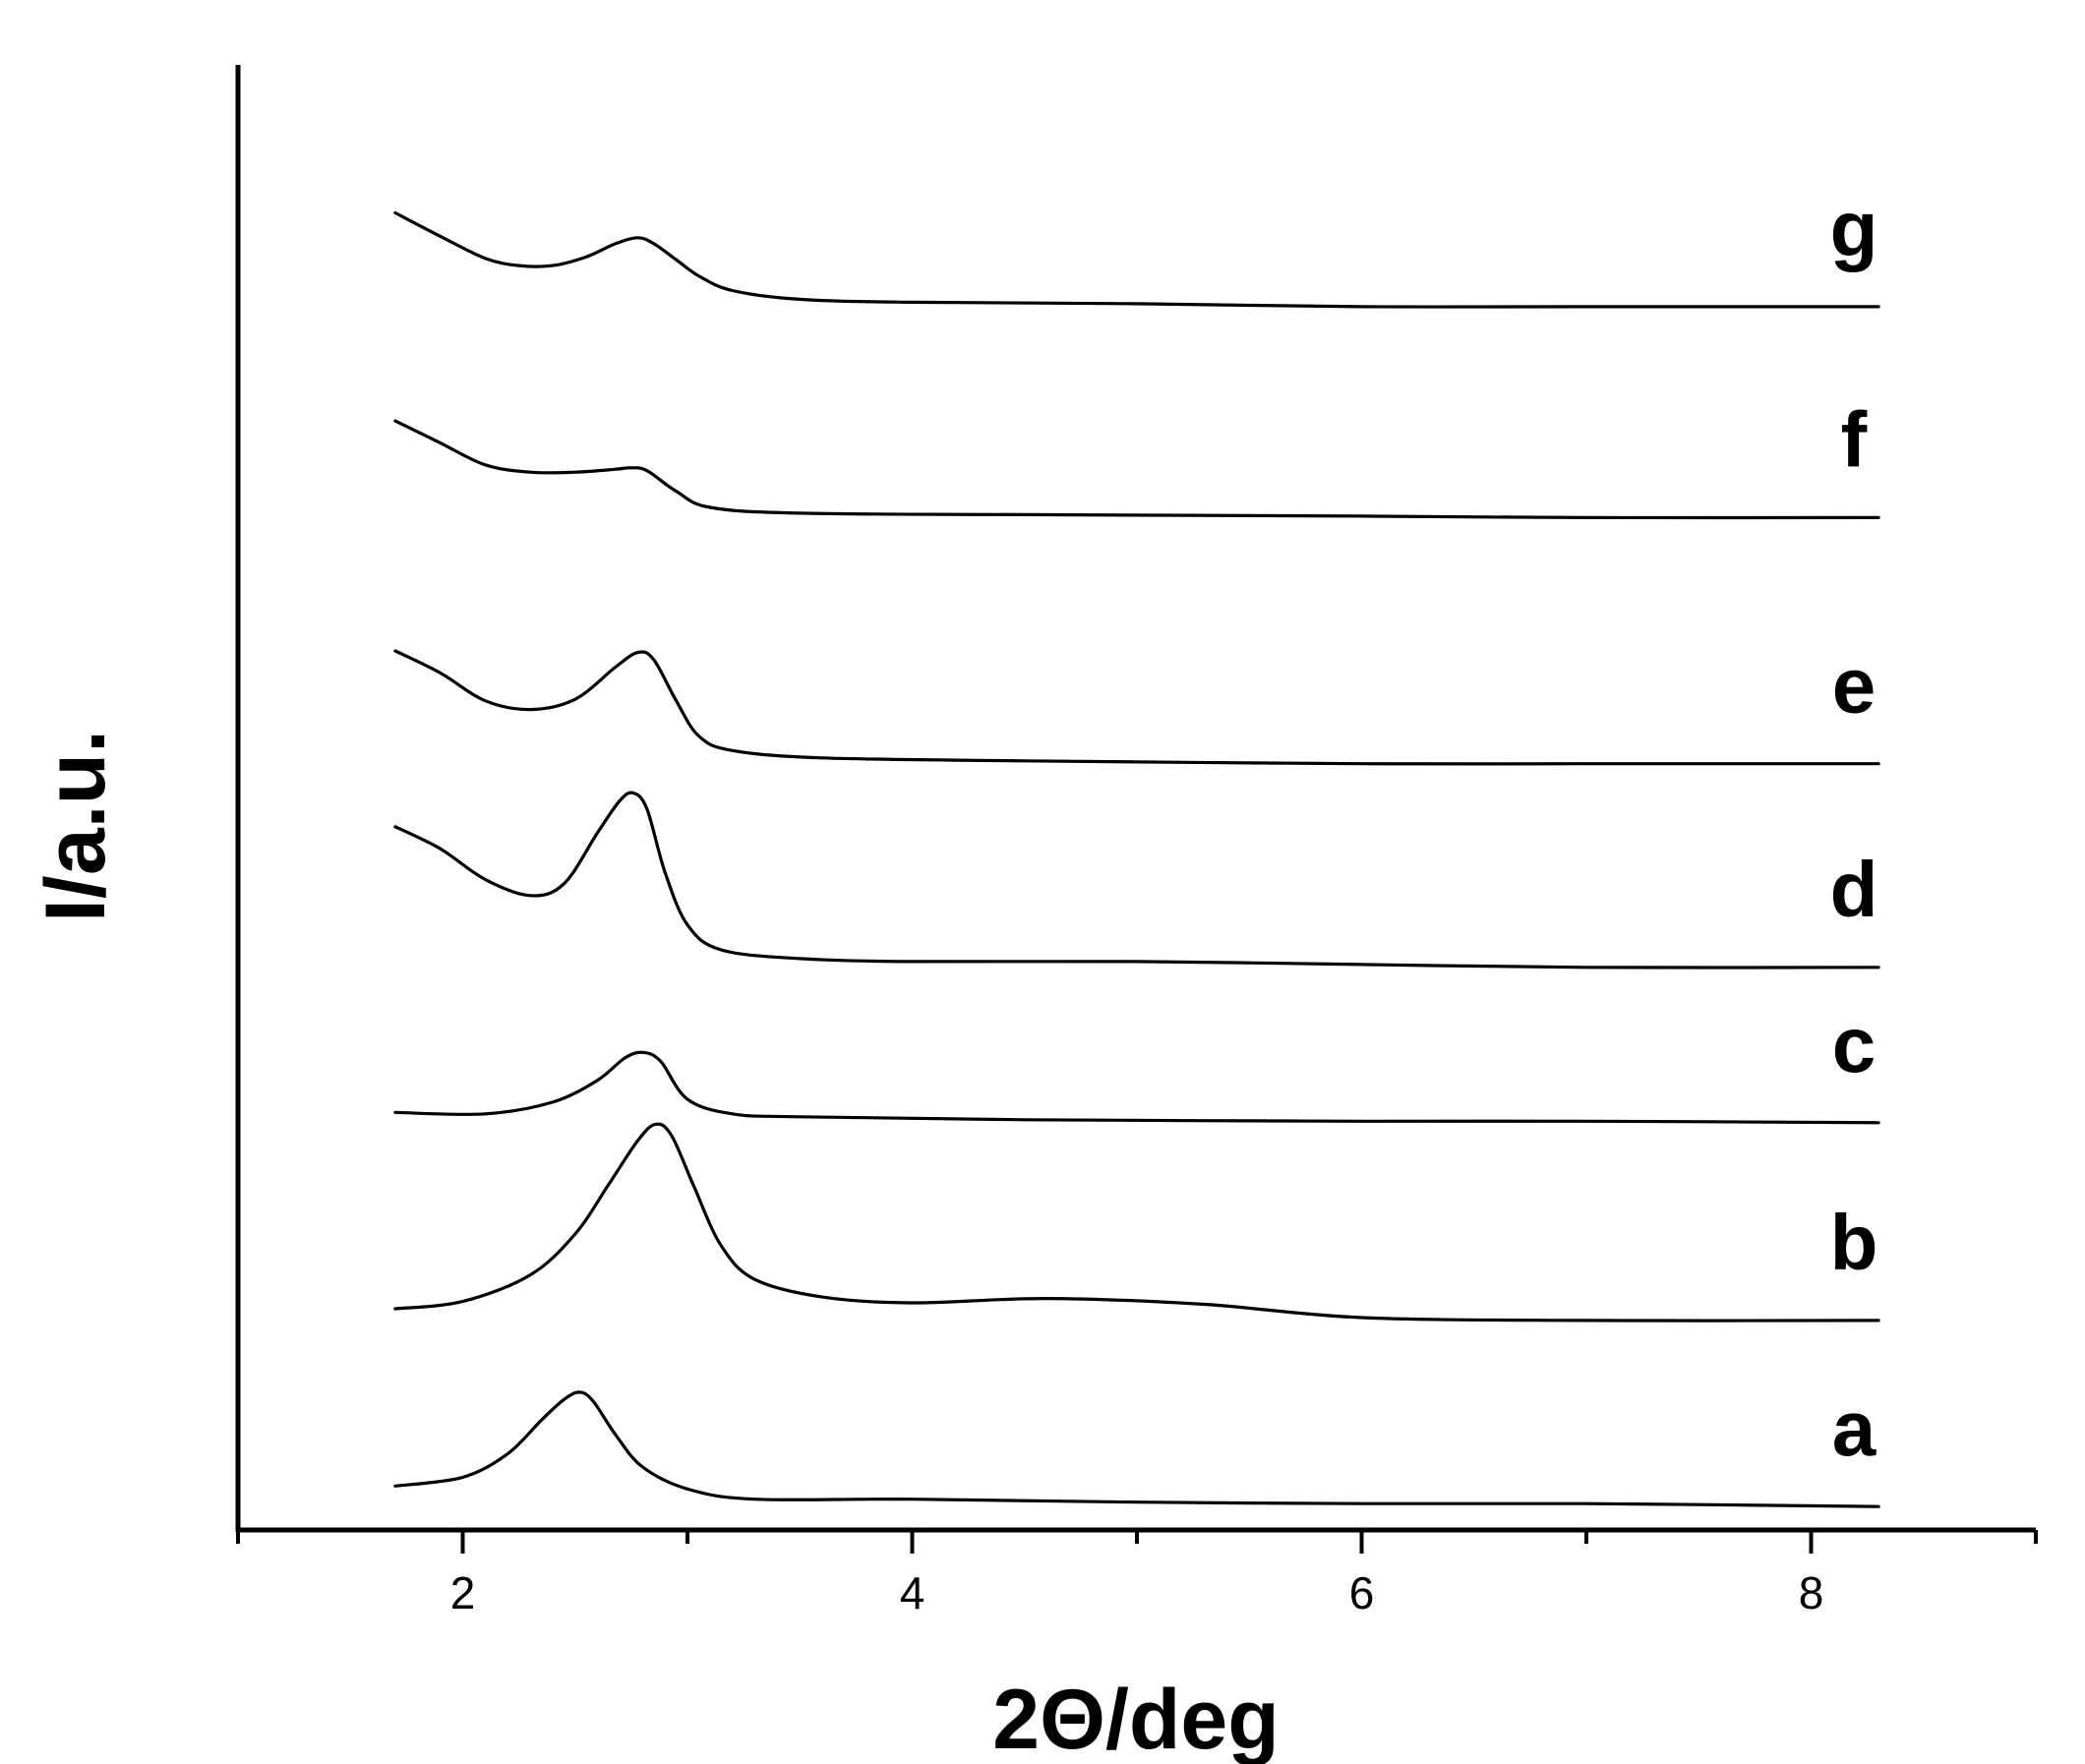  Describe the element at coordinates (912, 1592) in the screenshot. I see `x-tick-label: 4` at that location.